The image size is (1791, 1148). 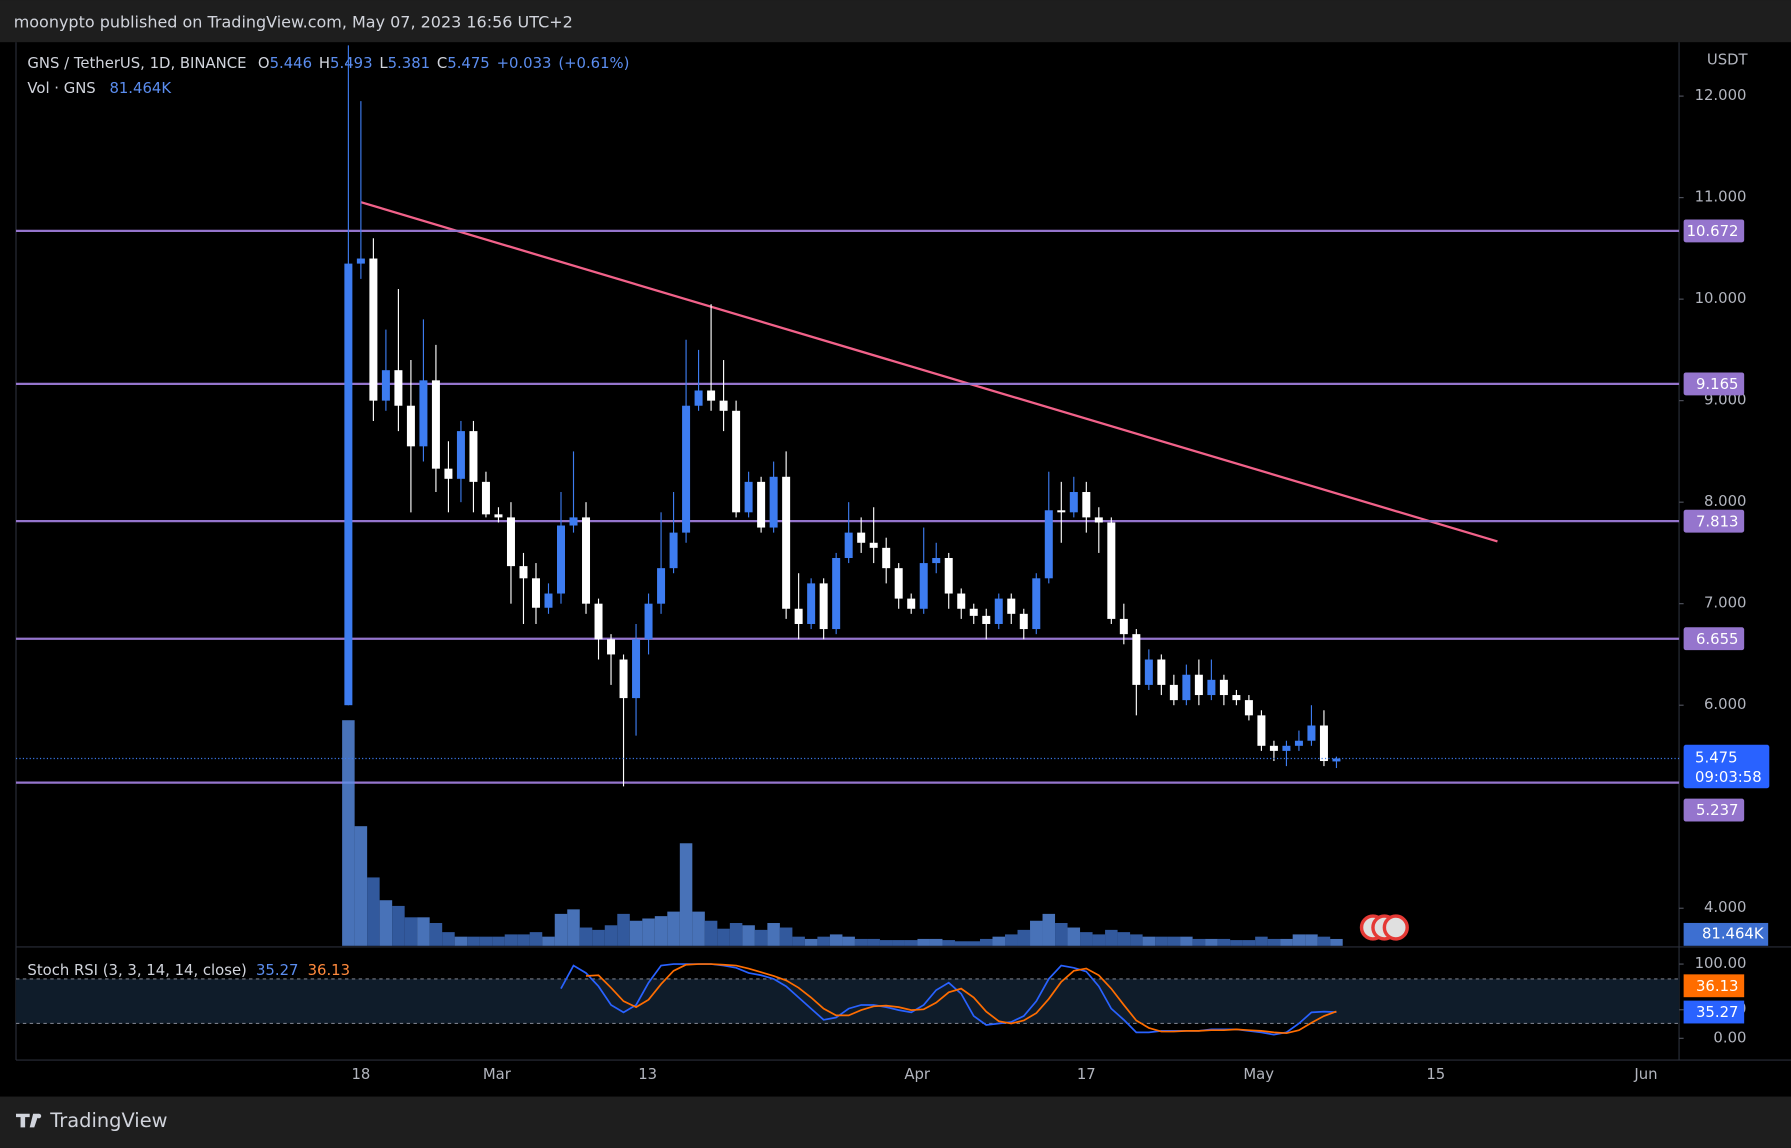 What do you see at coordinates (917, 1074) in the screenshot?
I see `x-tick-label: Apr` at bounding box center [917, 1074].